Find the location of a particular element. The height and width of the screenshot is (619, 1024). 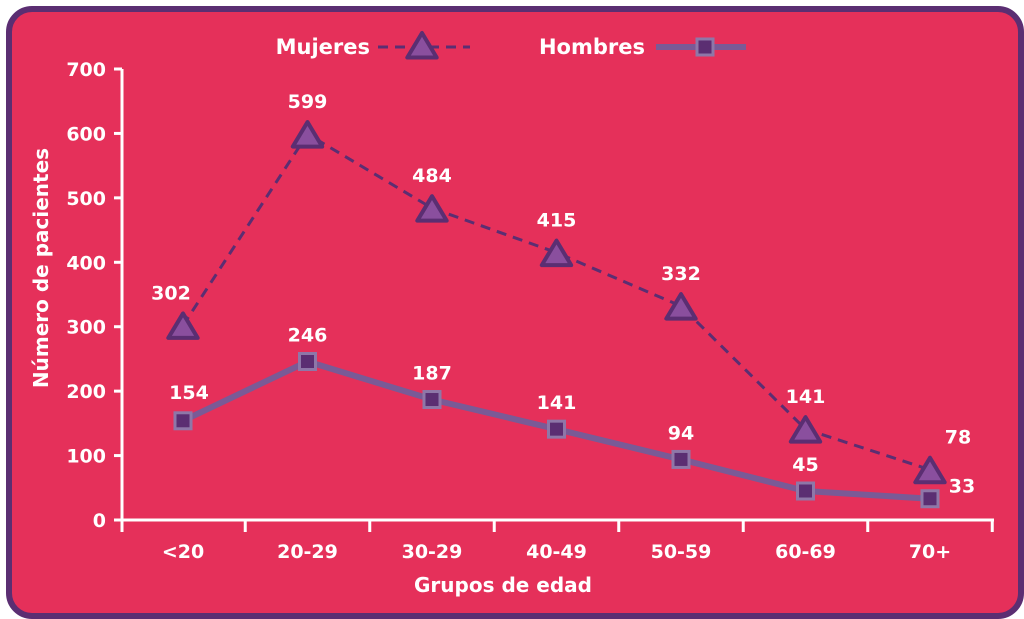

x-tick-label: 70+ is located at coordinates (930, 552).